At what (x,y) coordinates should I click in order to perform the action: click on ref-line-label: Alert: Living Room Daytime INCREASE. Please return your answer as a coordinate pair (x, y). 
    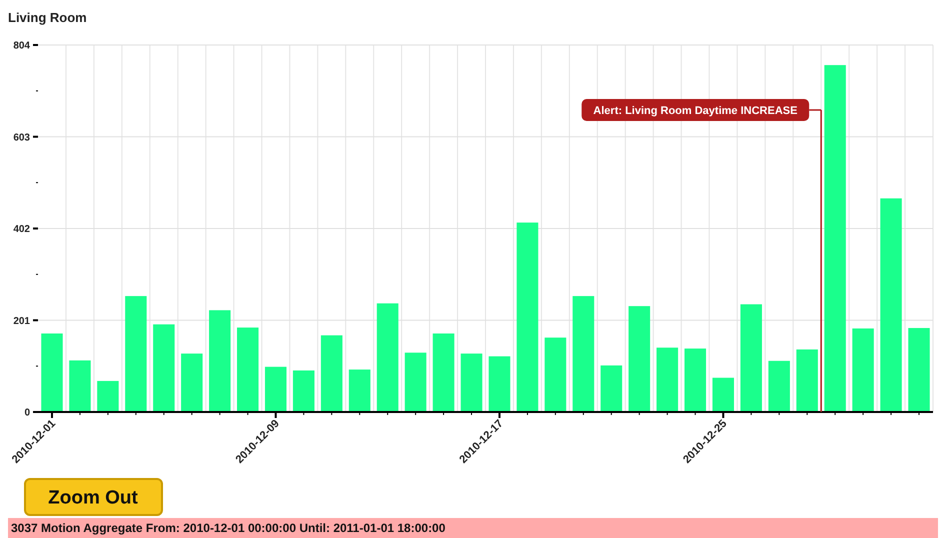
    Looking at the image, I should click on (695, 110).